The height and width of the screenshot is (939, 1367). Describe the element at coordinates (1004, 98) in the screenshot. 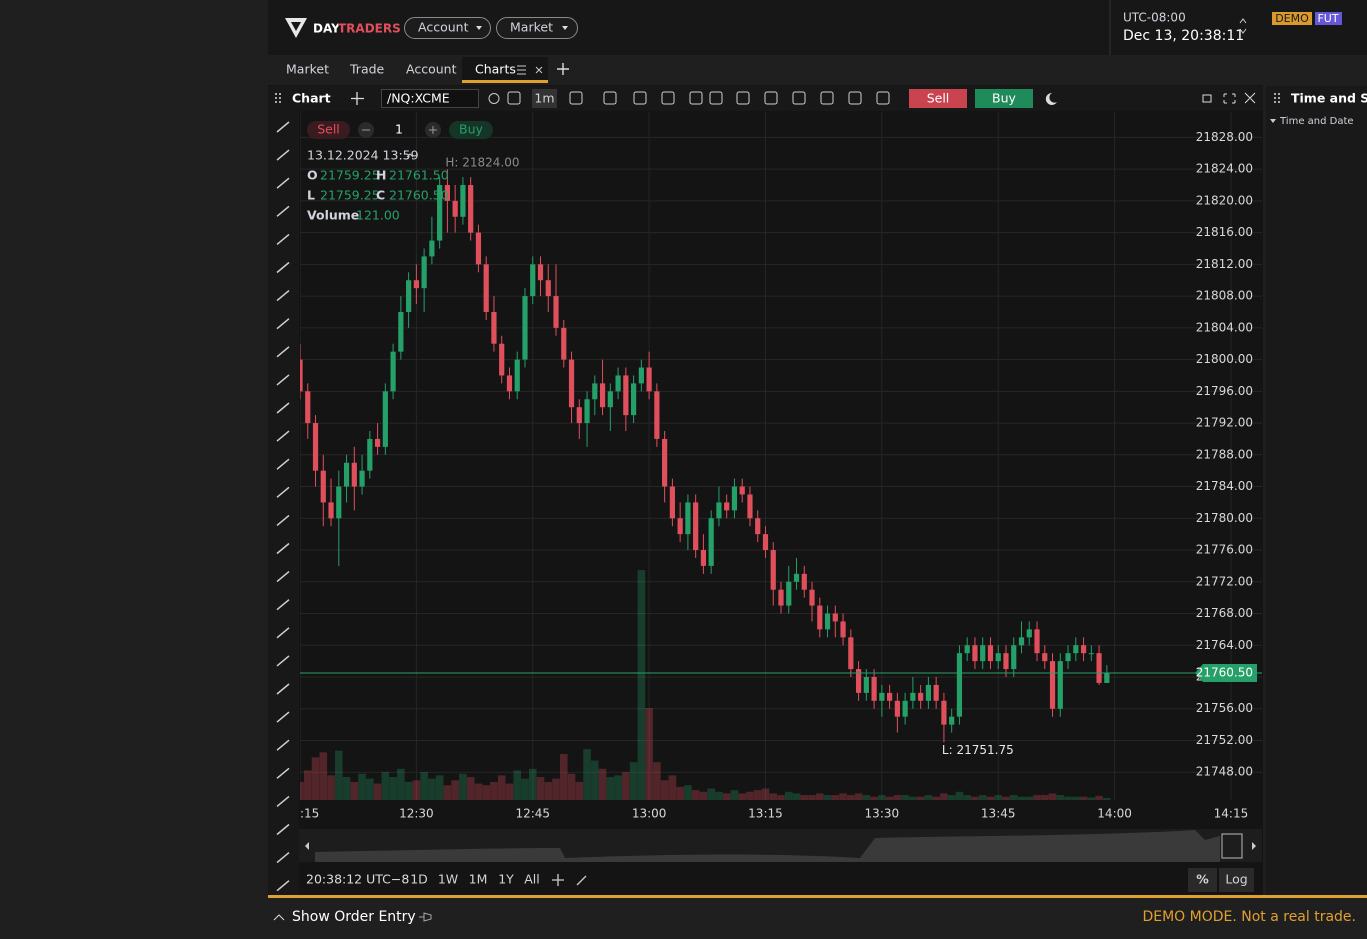

I see `buy-label: Buy` at that location.